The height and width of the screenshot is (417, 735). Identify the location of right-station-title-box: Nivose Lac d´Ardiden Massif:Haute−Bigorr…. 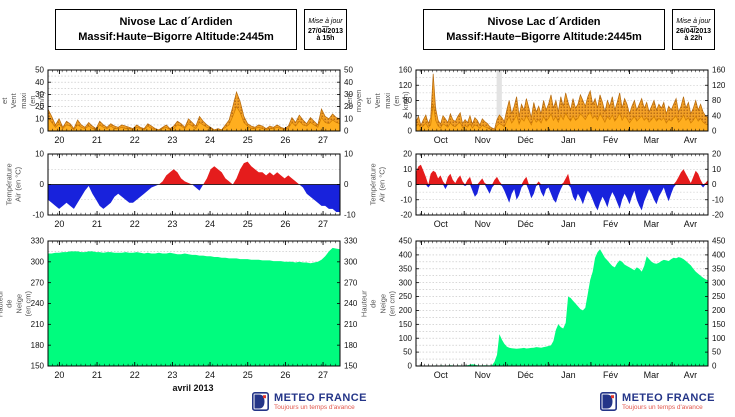
(544, 29).